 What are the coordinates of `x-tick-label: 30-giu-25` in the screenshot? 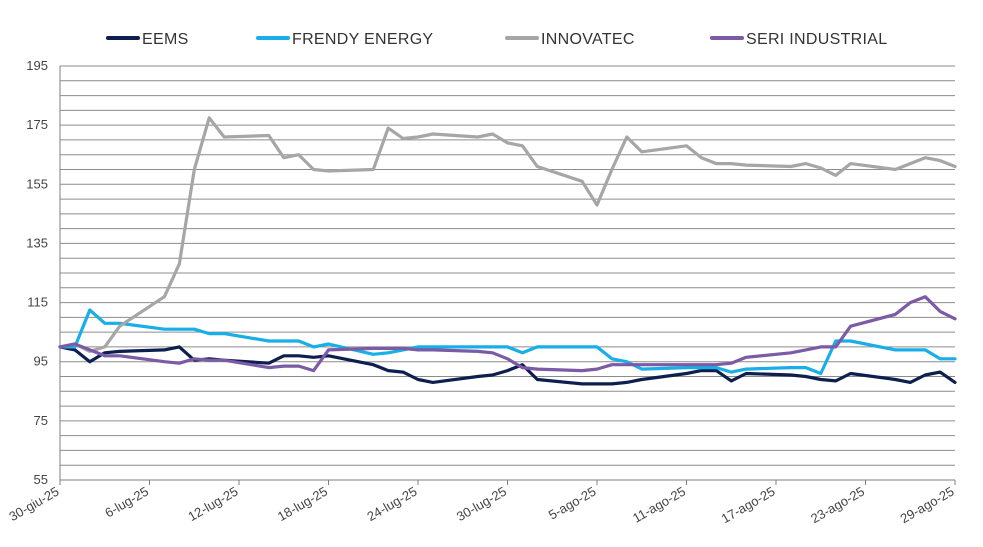 It's located at (33, 504).